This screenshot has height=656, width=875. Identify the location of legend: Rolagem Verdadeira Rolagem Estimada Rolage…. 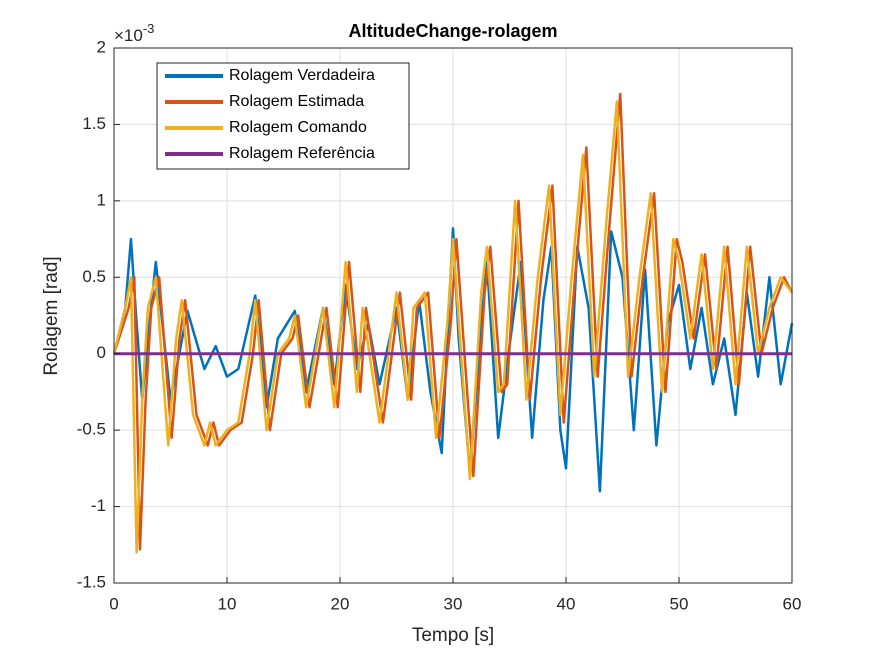
(283, 116).